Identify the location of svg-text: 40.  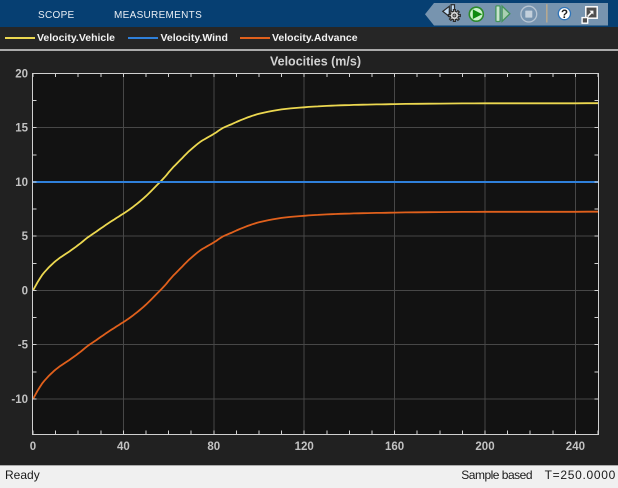
(123, 447).